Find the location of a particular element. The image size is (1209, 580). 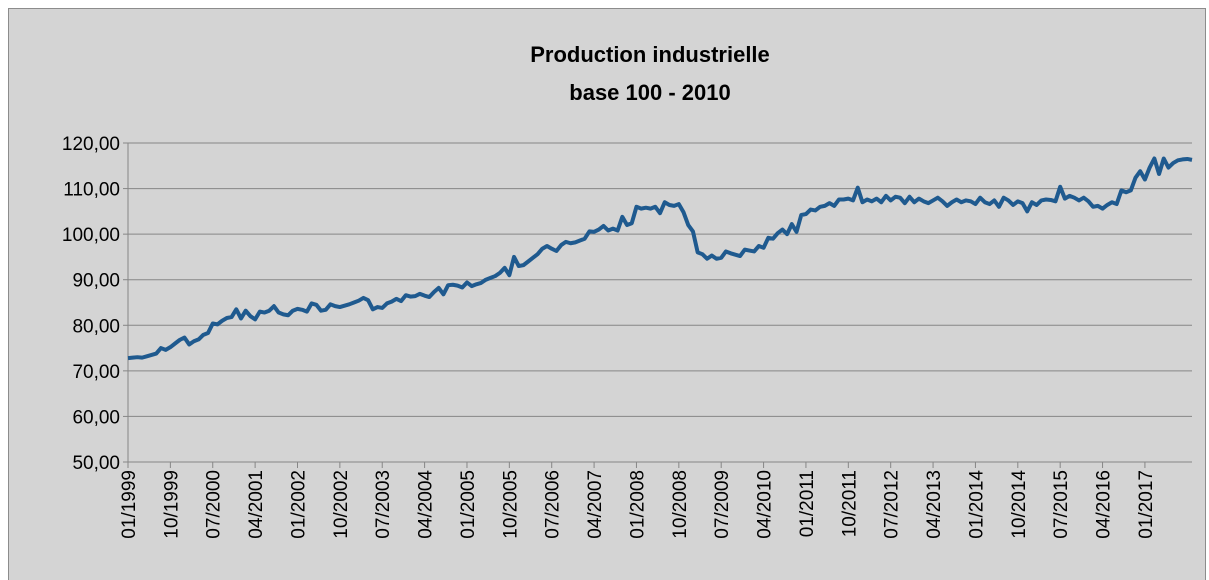

x-tick-label: 10/2002 is located at coordinates (341, 504).